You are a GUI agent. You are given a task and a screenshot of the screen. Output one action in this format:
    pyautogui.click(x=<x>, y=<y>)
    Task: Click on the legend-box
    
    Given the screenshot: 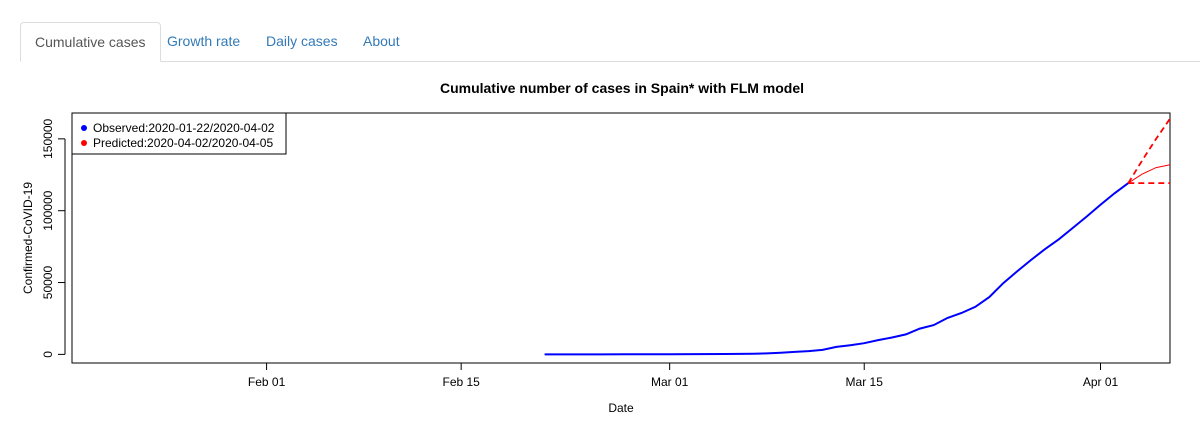 What is the action you would take?
    pyautogui.click(x=179, y=133)
    